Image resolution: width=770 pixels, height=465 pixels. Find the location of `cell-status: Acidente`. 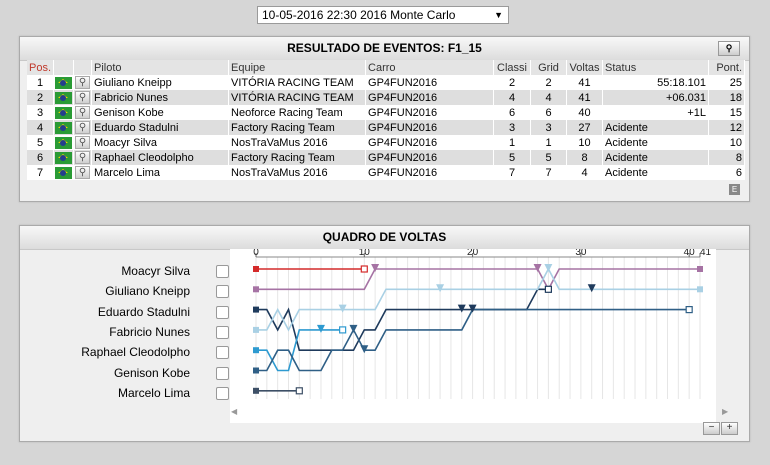

cell-status: Acidente is located at coordinates (656, 157).